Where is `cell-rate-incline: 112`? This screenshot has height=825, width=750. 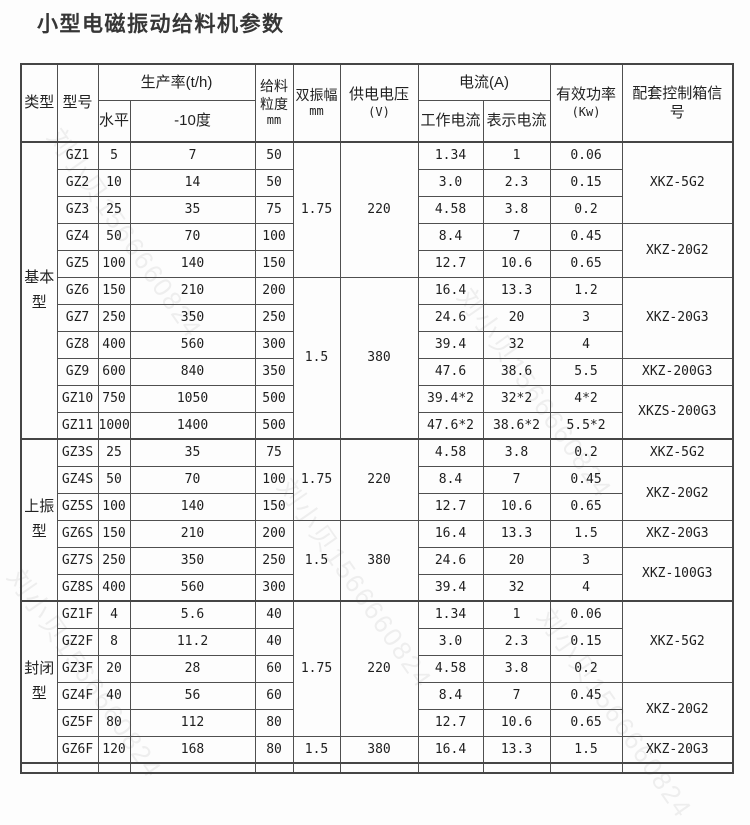
cell-rate-incline: 112 is located at coordinates (192, 722).